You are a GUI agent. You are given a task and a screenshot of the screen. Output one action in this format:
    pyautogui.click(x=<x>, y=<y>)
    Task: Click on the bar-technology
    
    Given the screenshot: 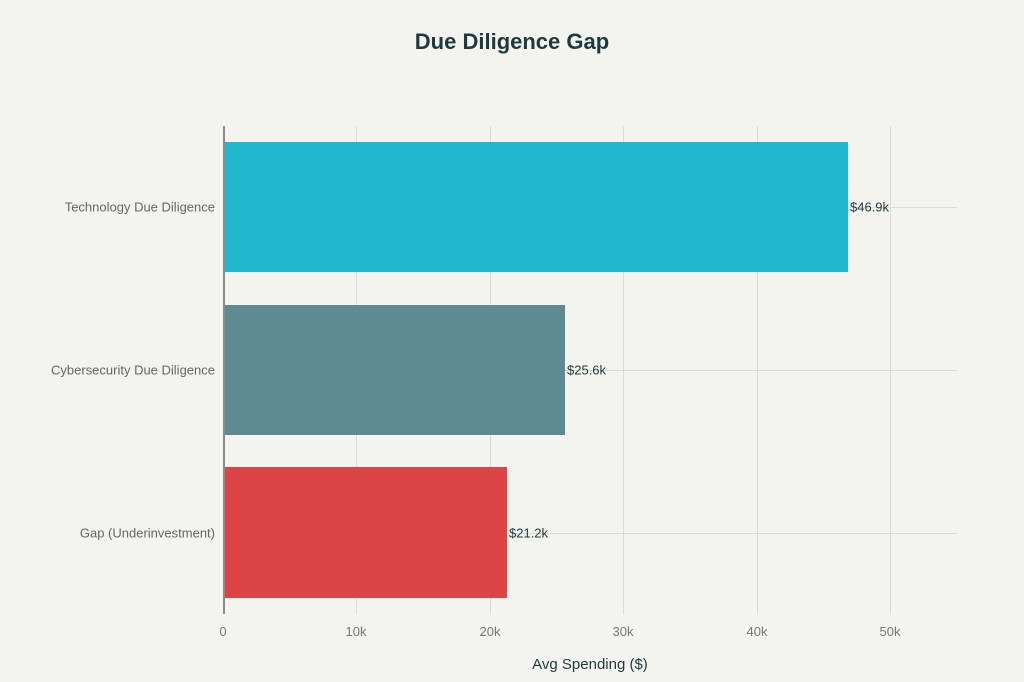 What is the action you would take?
    pyautogui.click(x=535, y=207)
    